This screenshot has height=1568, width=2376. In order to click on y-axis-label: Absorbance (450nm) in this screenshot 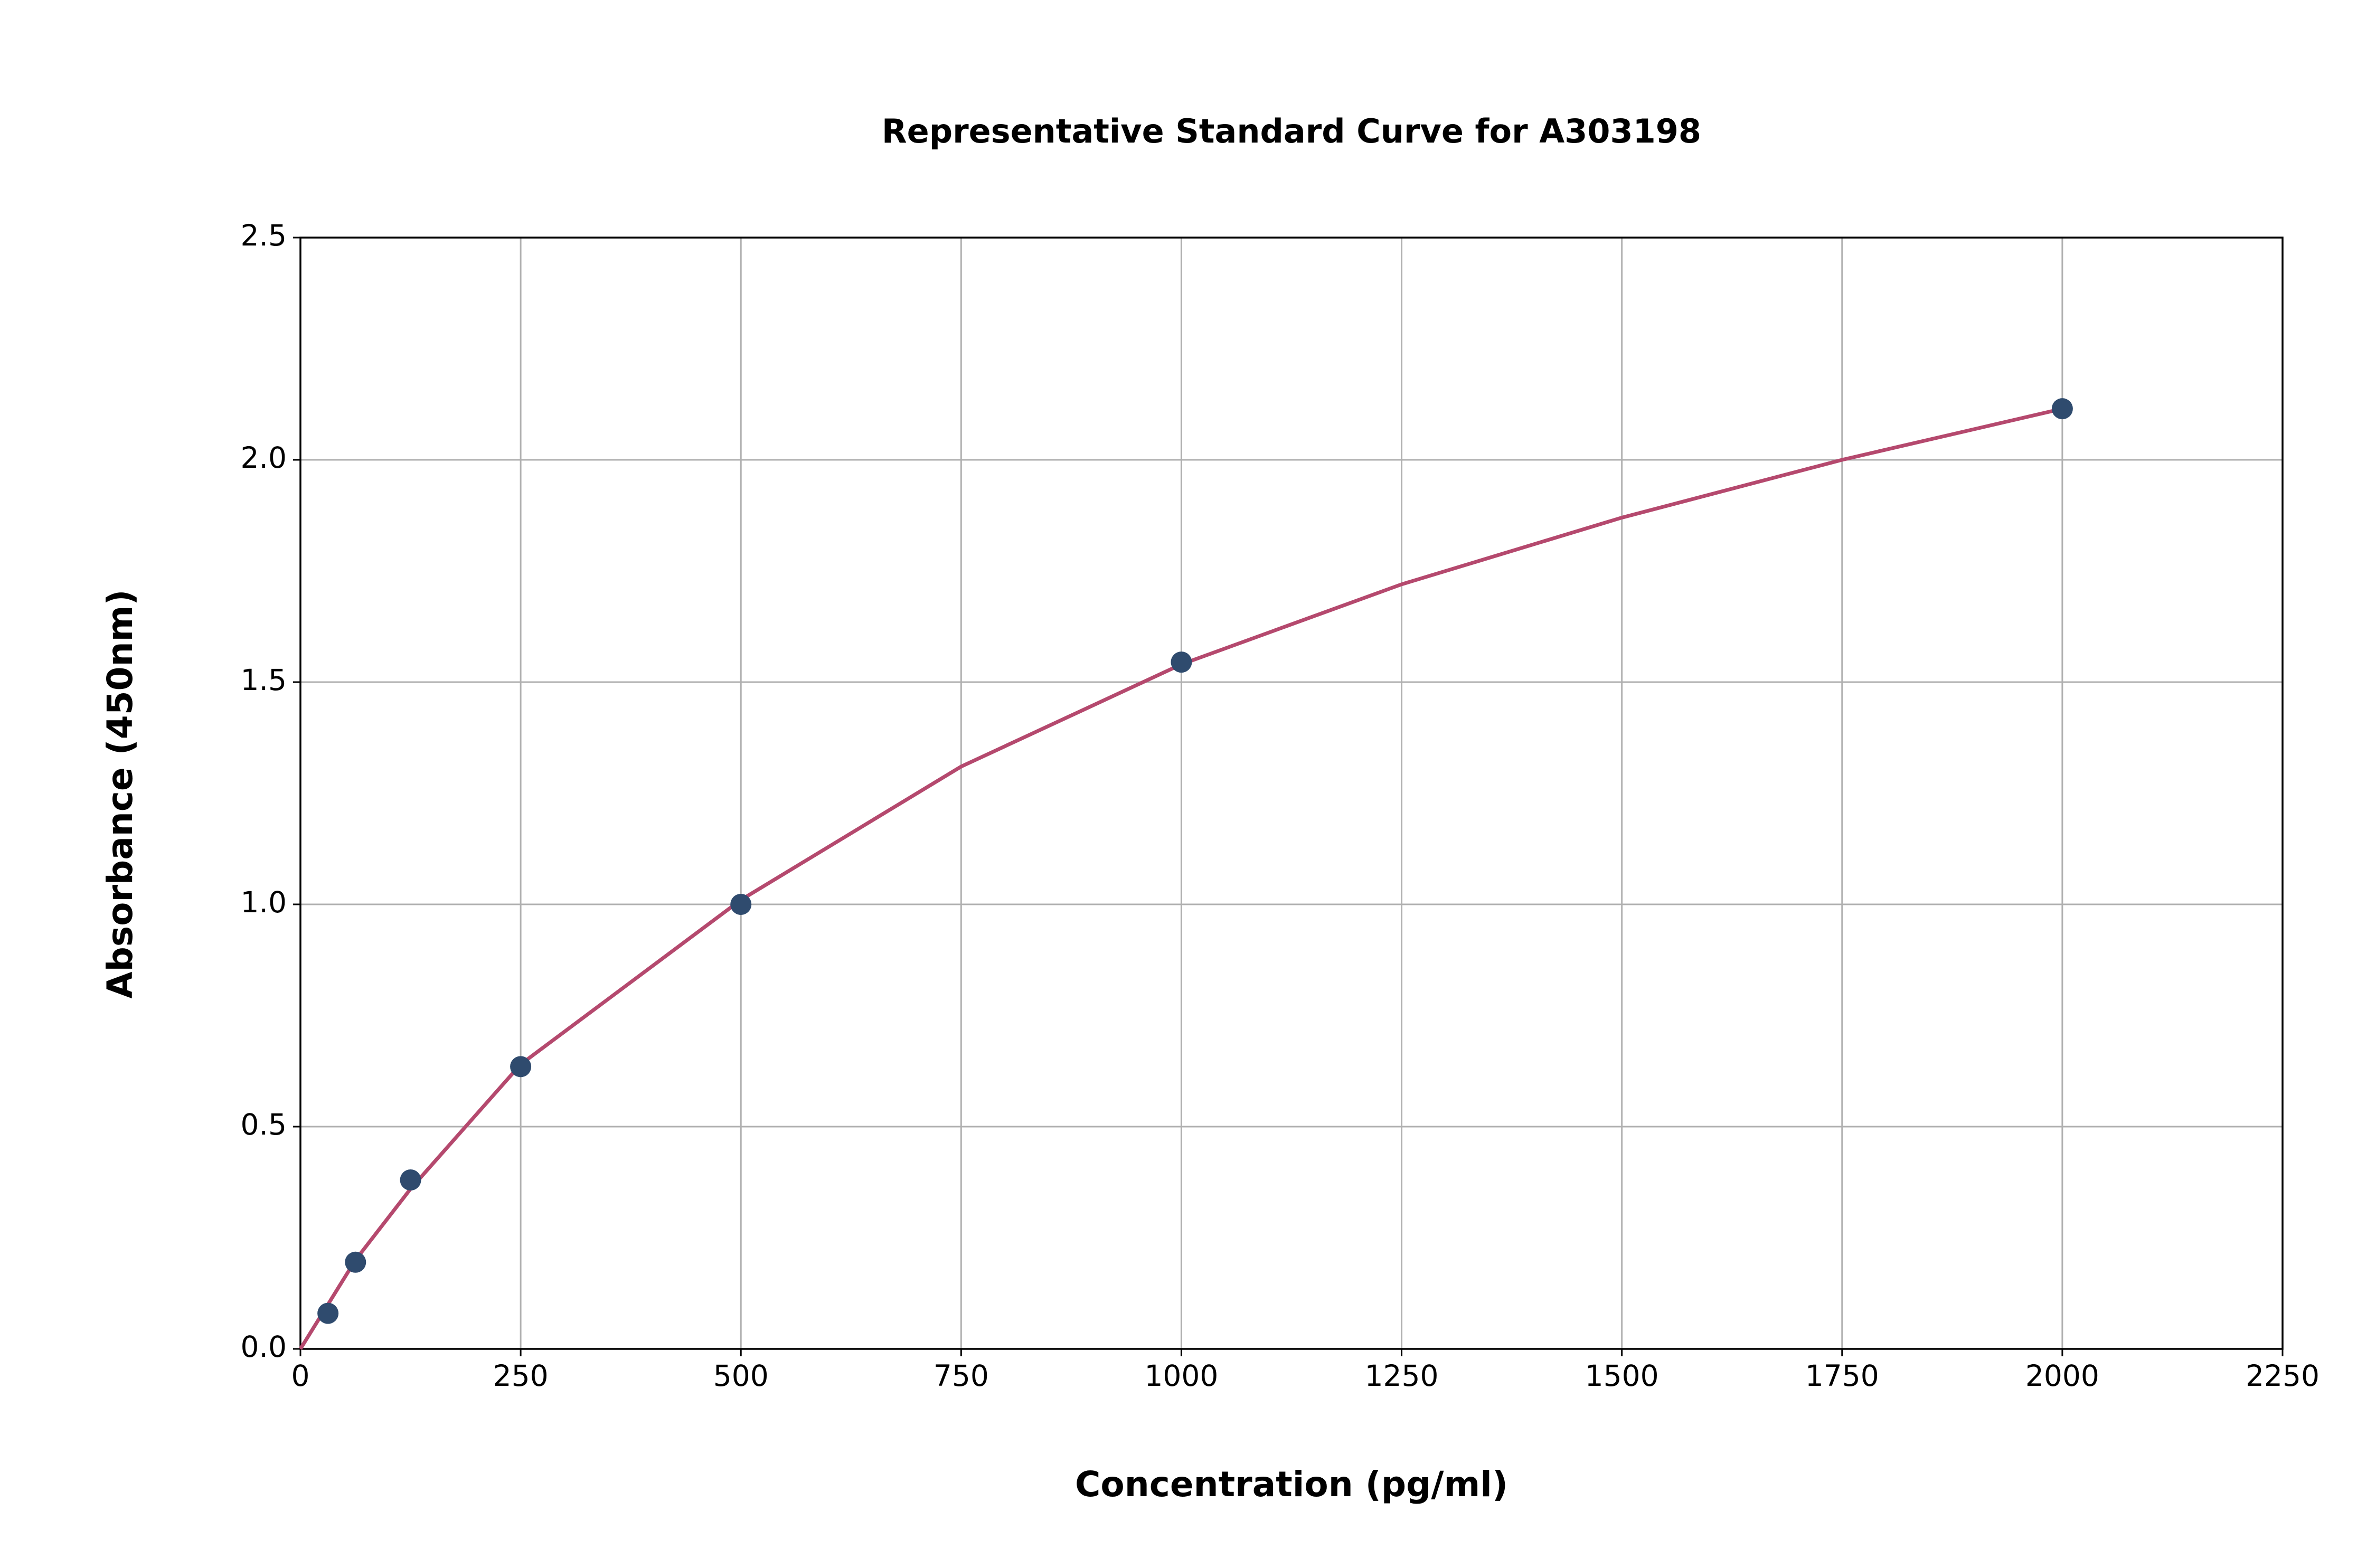, I will do `click(120, 794)`.